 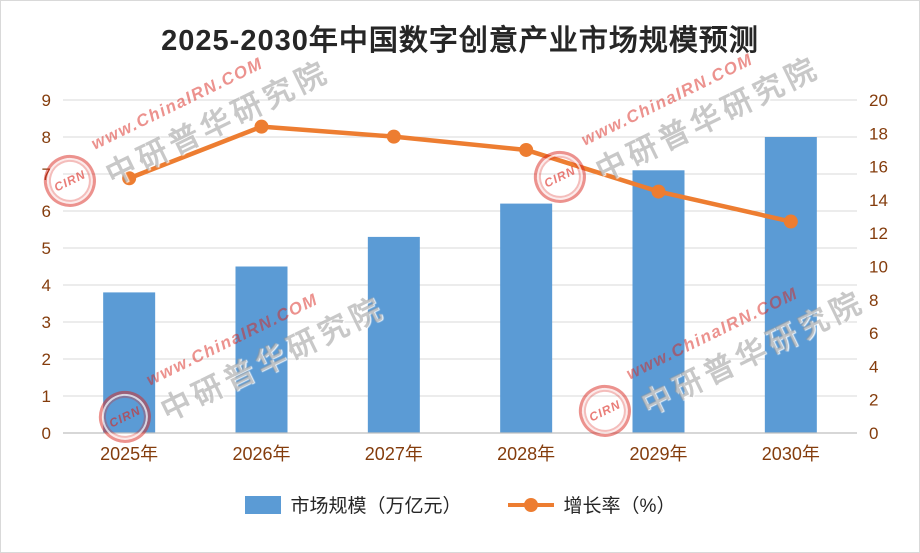 I want to click on growth-rate-line, so click(x=460, y=174).